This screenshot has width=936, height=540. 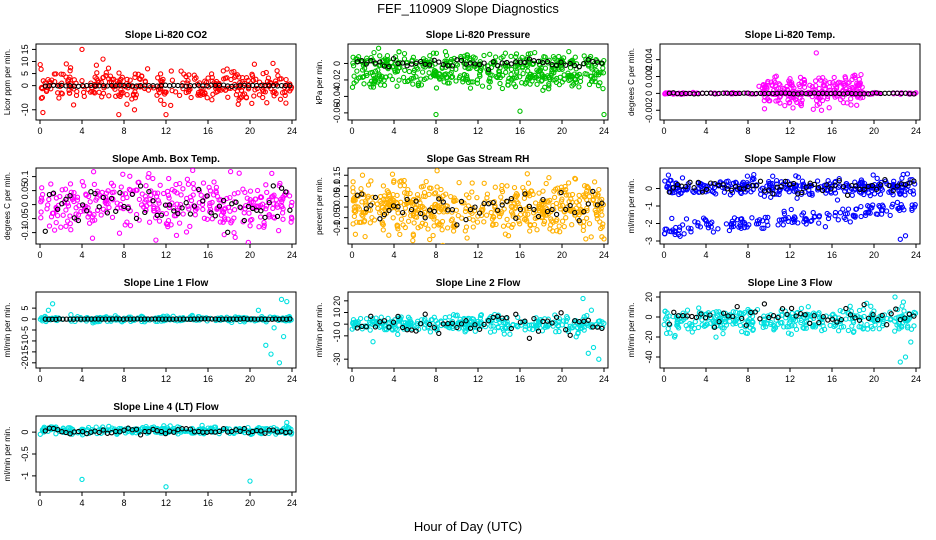 What do you see at coordinates (478, 283) in the screenshot?
I see `panel-title: Slope Line 2 Flow` at bounding box center [478, 283].